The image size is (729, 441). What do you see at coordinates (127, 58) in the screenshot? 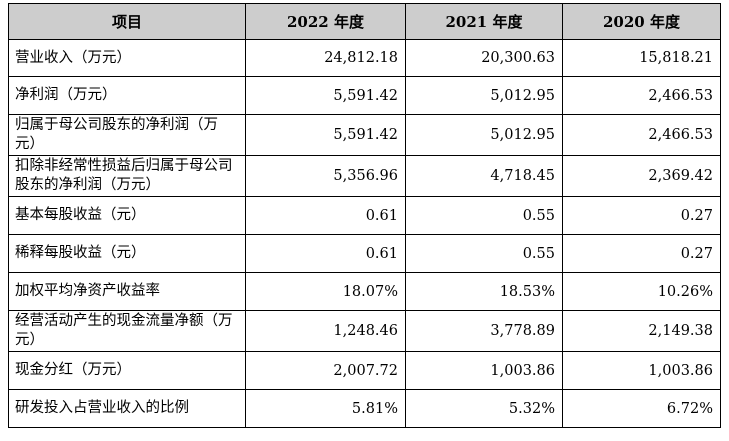
I see `row-label: 营业收入（万元）` at bounding box center [127, 58].